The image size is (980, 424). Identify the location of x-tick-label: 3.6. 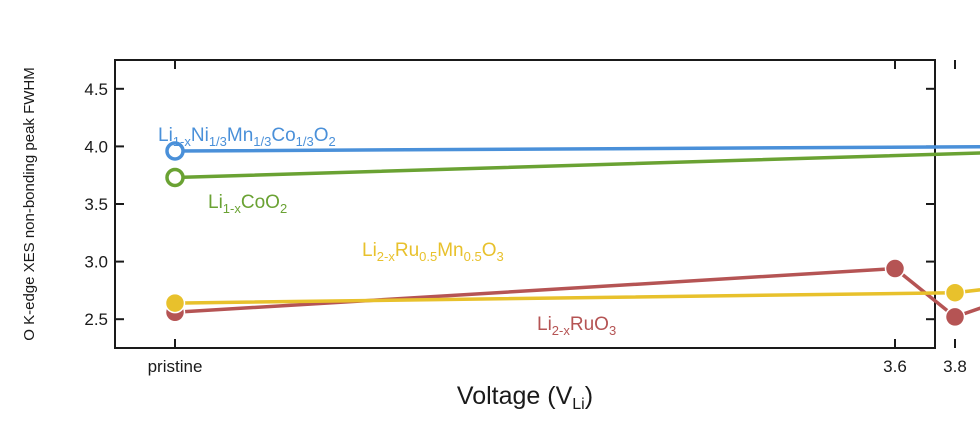
(895, 366).